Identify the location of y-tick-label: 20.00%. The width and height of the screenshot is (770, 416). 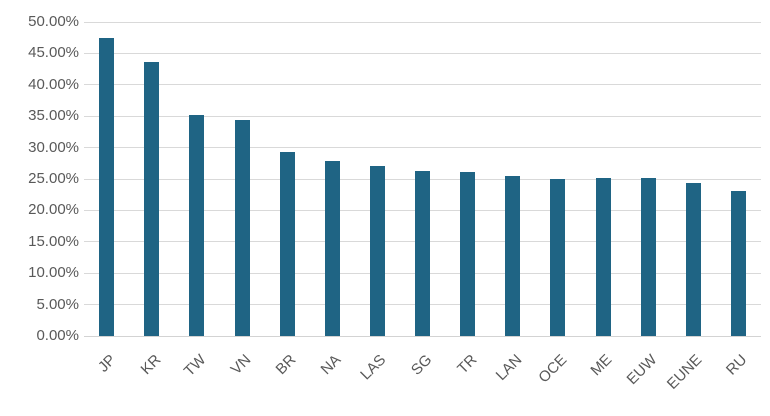
(53, 210).